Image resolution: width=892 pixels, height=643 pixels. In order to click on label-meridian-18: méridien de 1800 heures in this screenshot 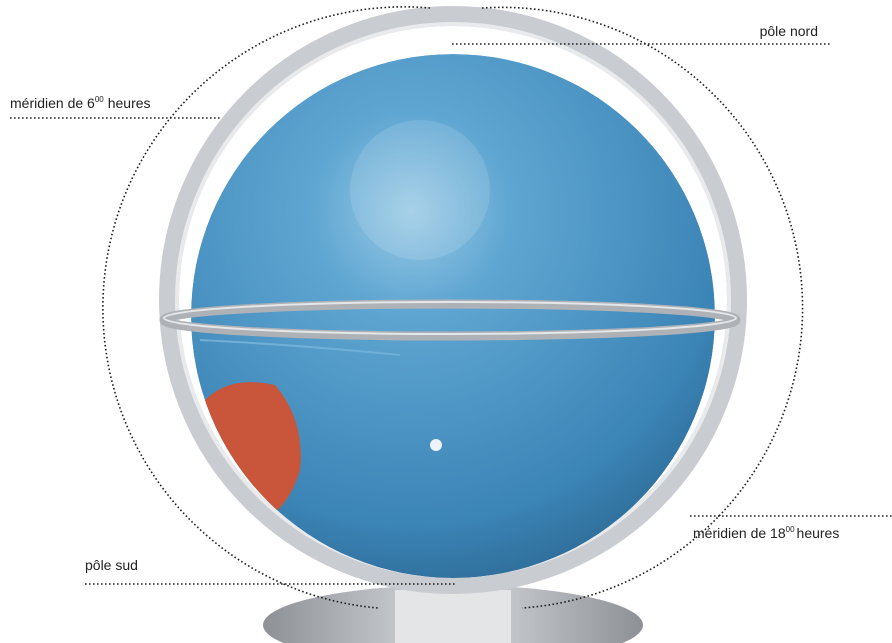, I will do `click(766, 533)`.